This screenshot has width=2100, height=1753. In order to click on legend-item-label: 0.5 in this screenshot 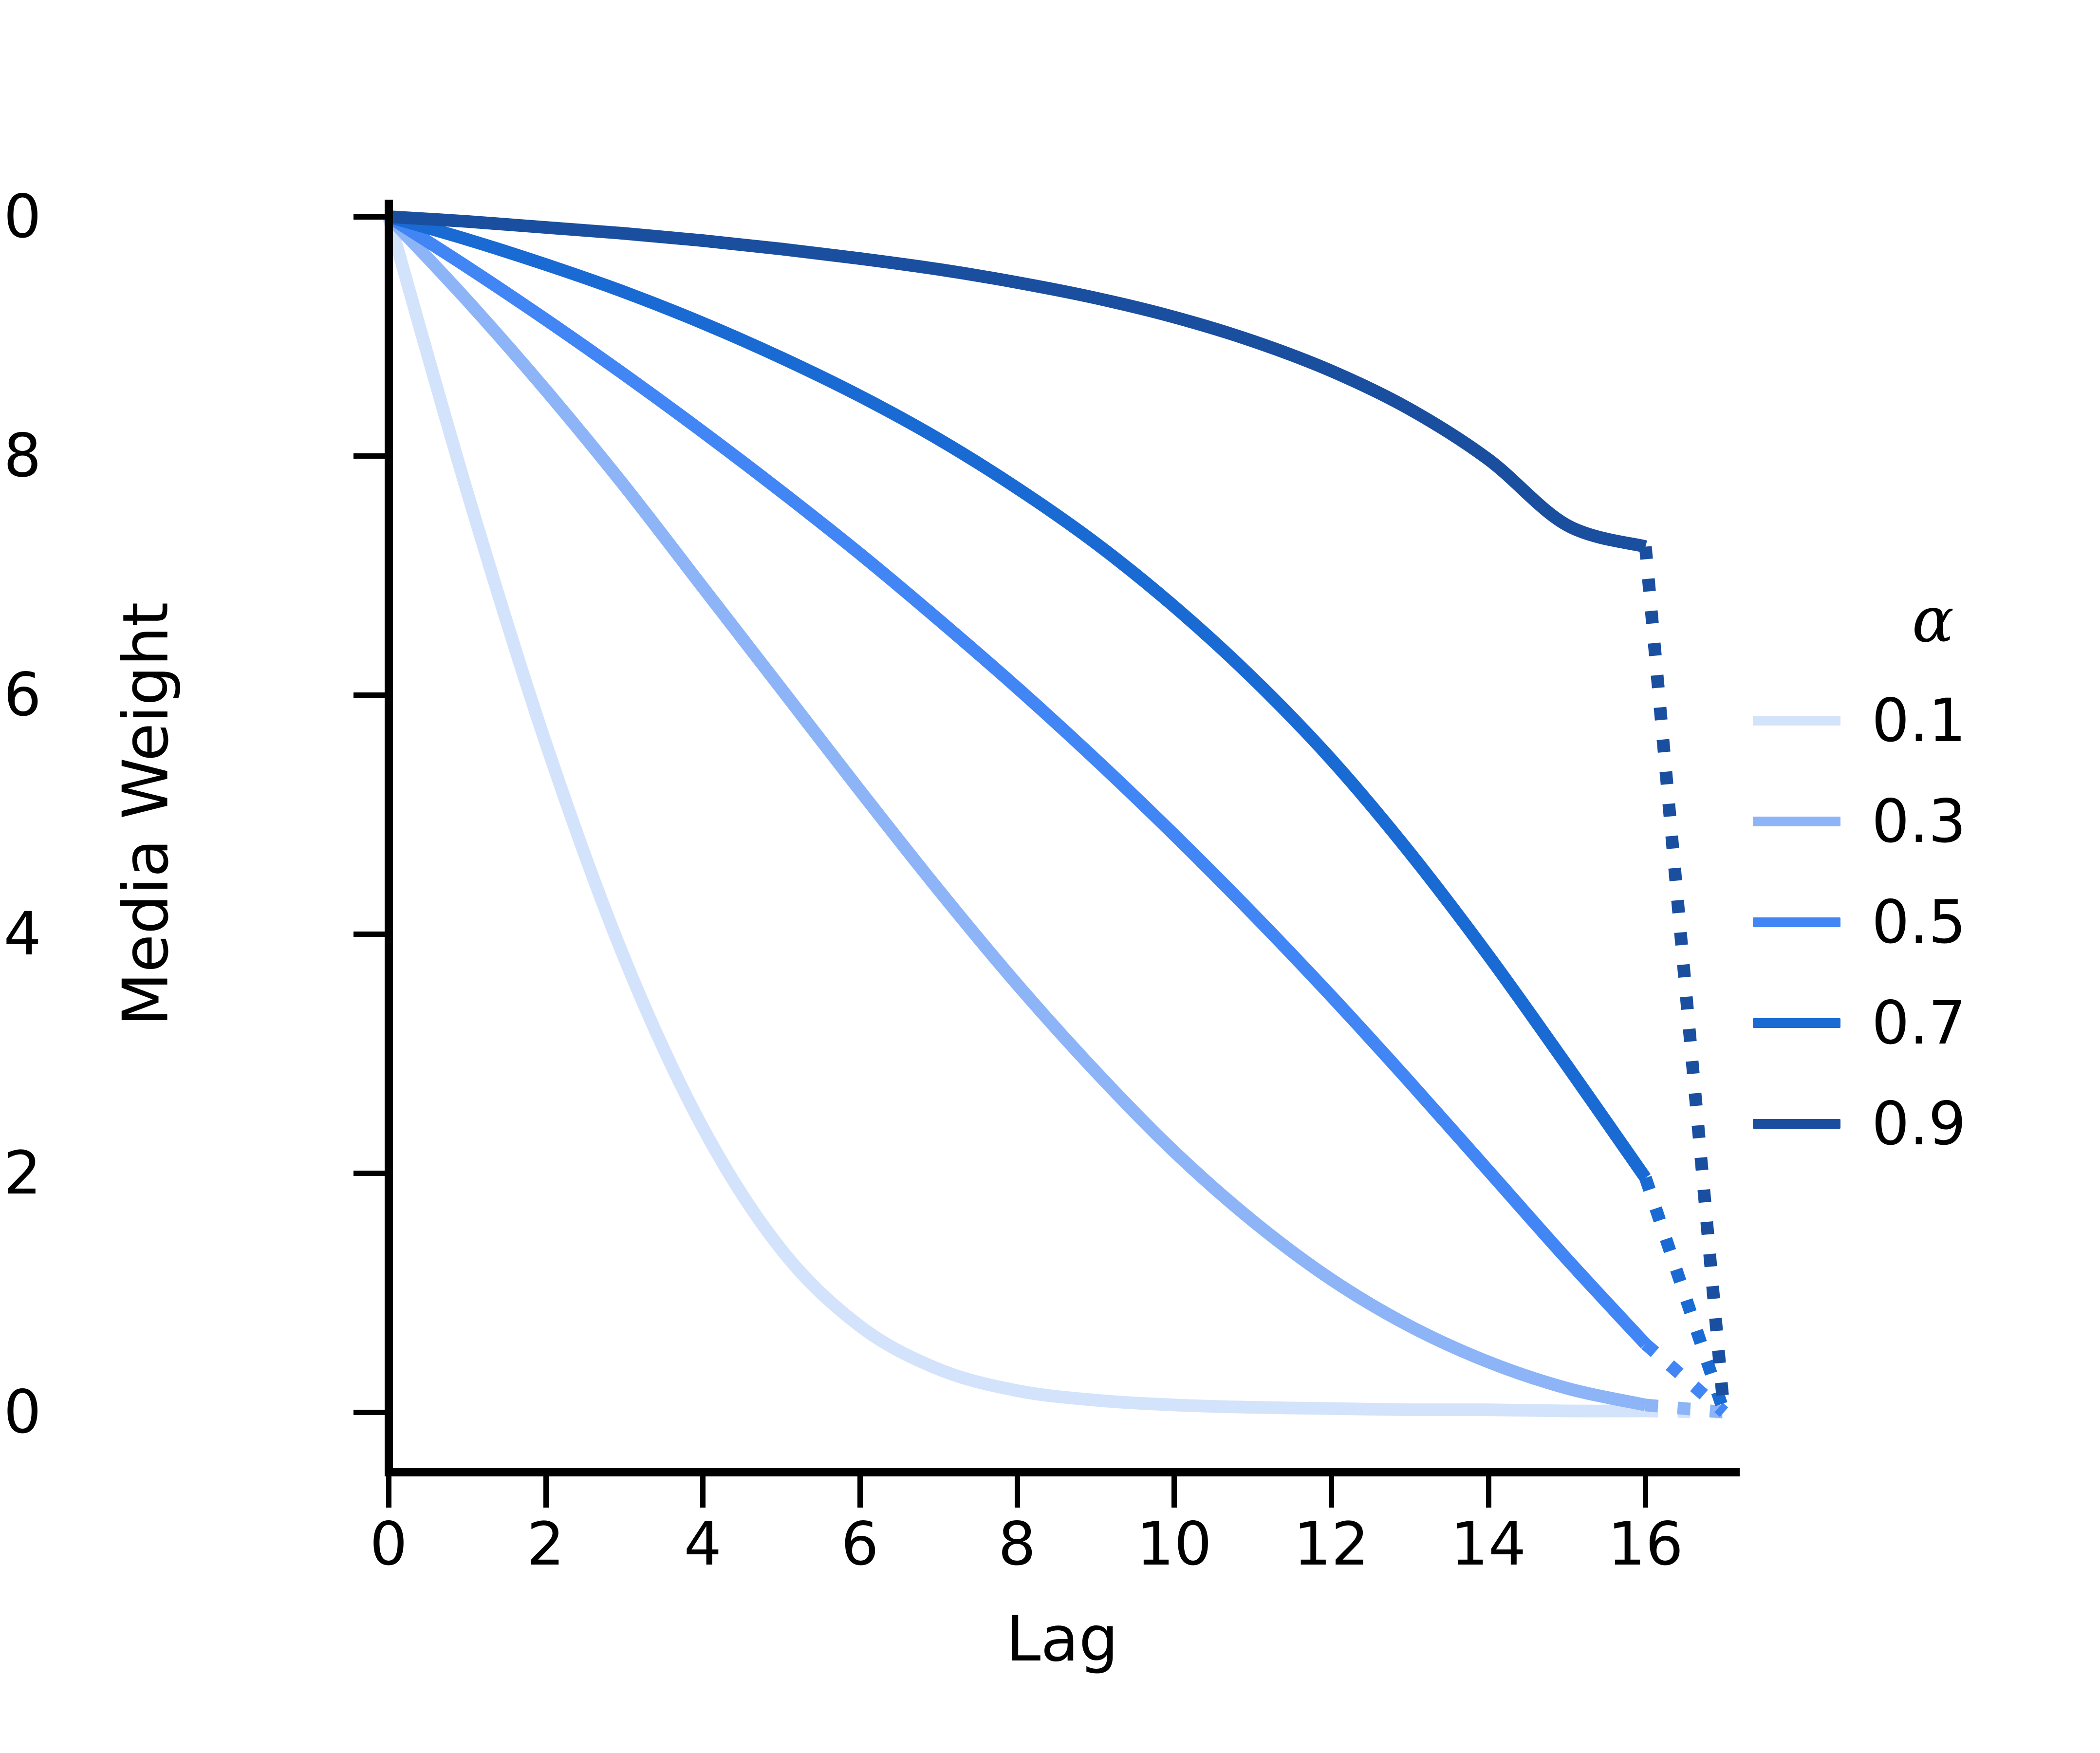, I will do `click(1920, 923)`.